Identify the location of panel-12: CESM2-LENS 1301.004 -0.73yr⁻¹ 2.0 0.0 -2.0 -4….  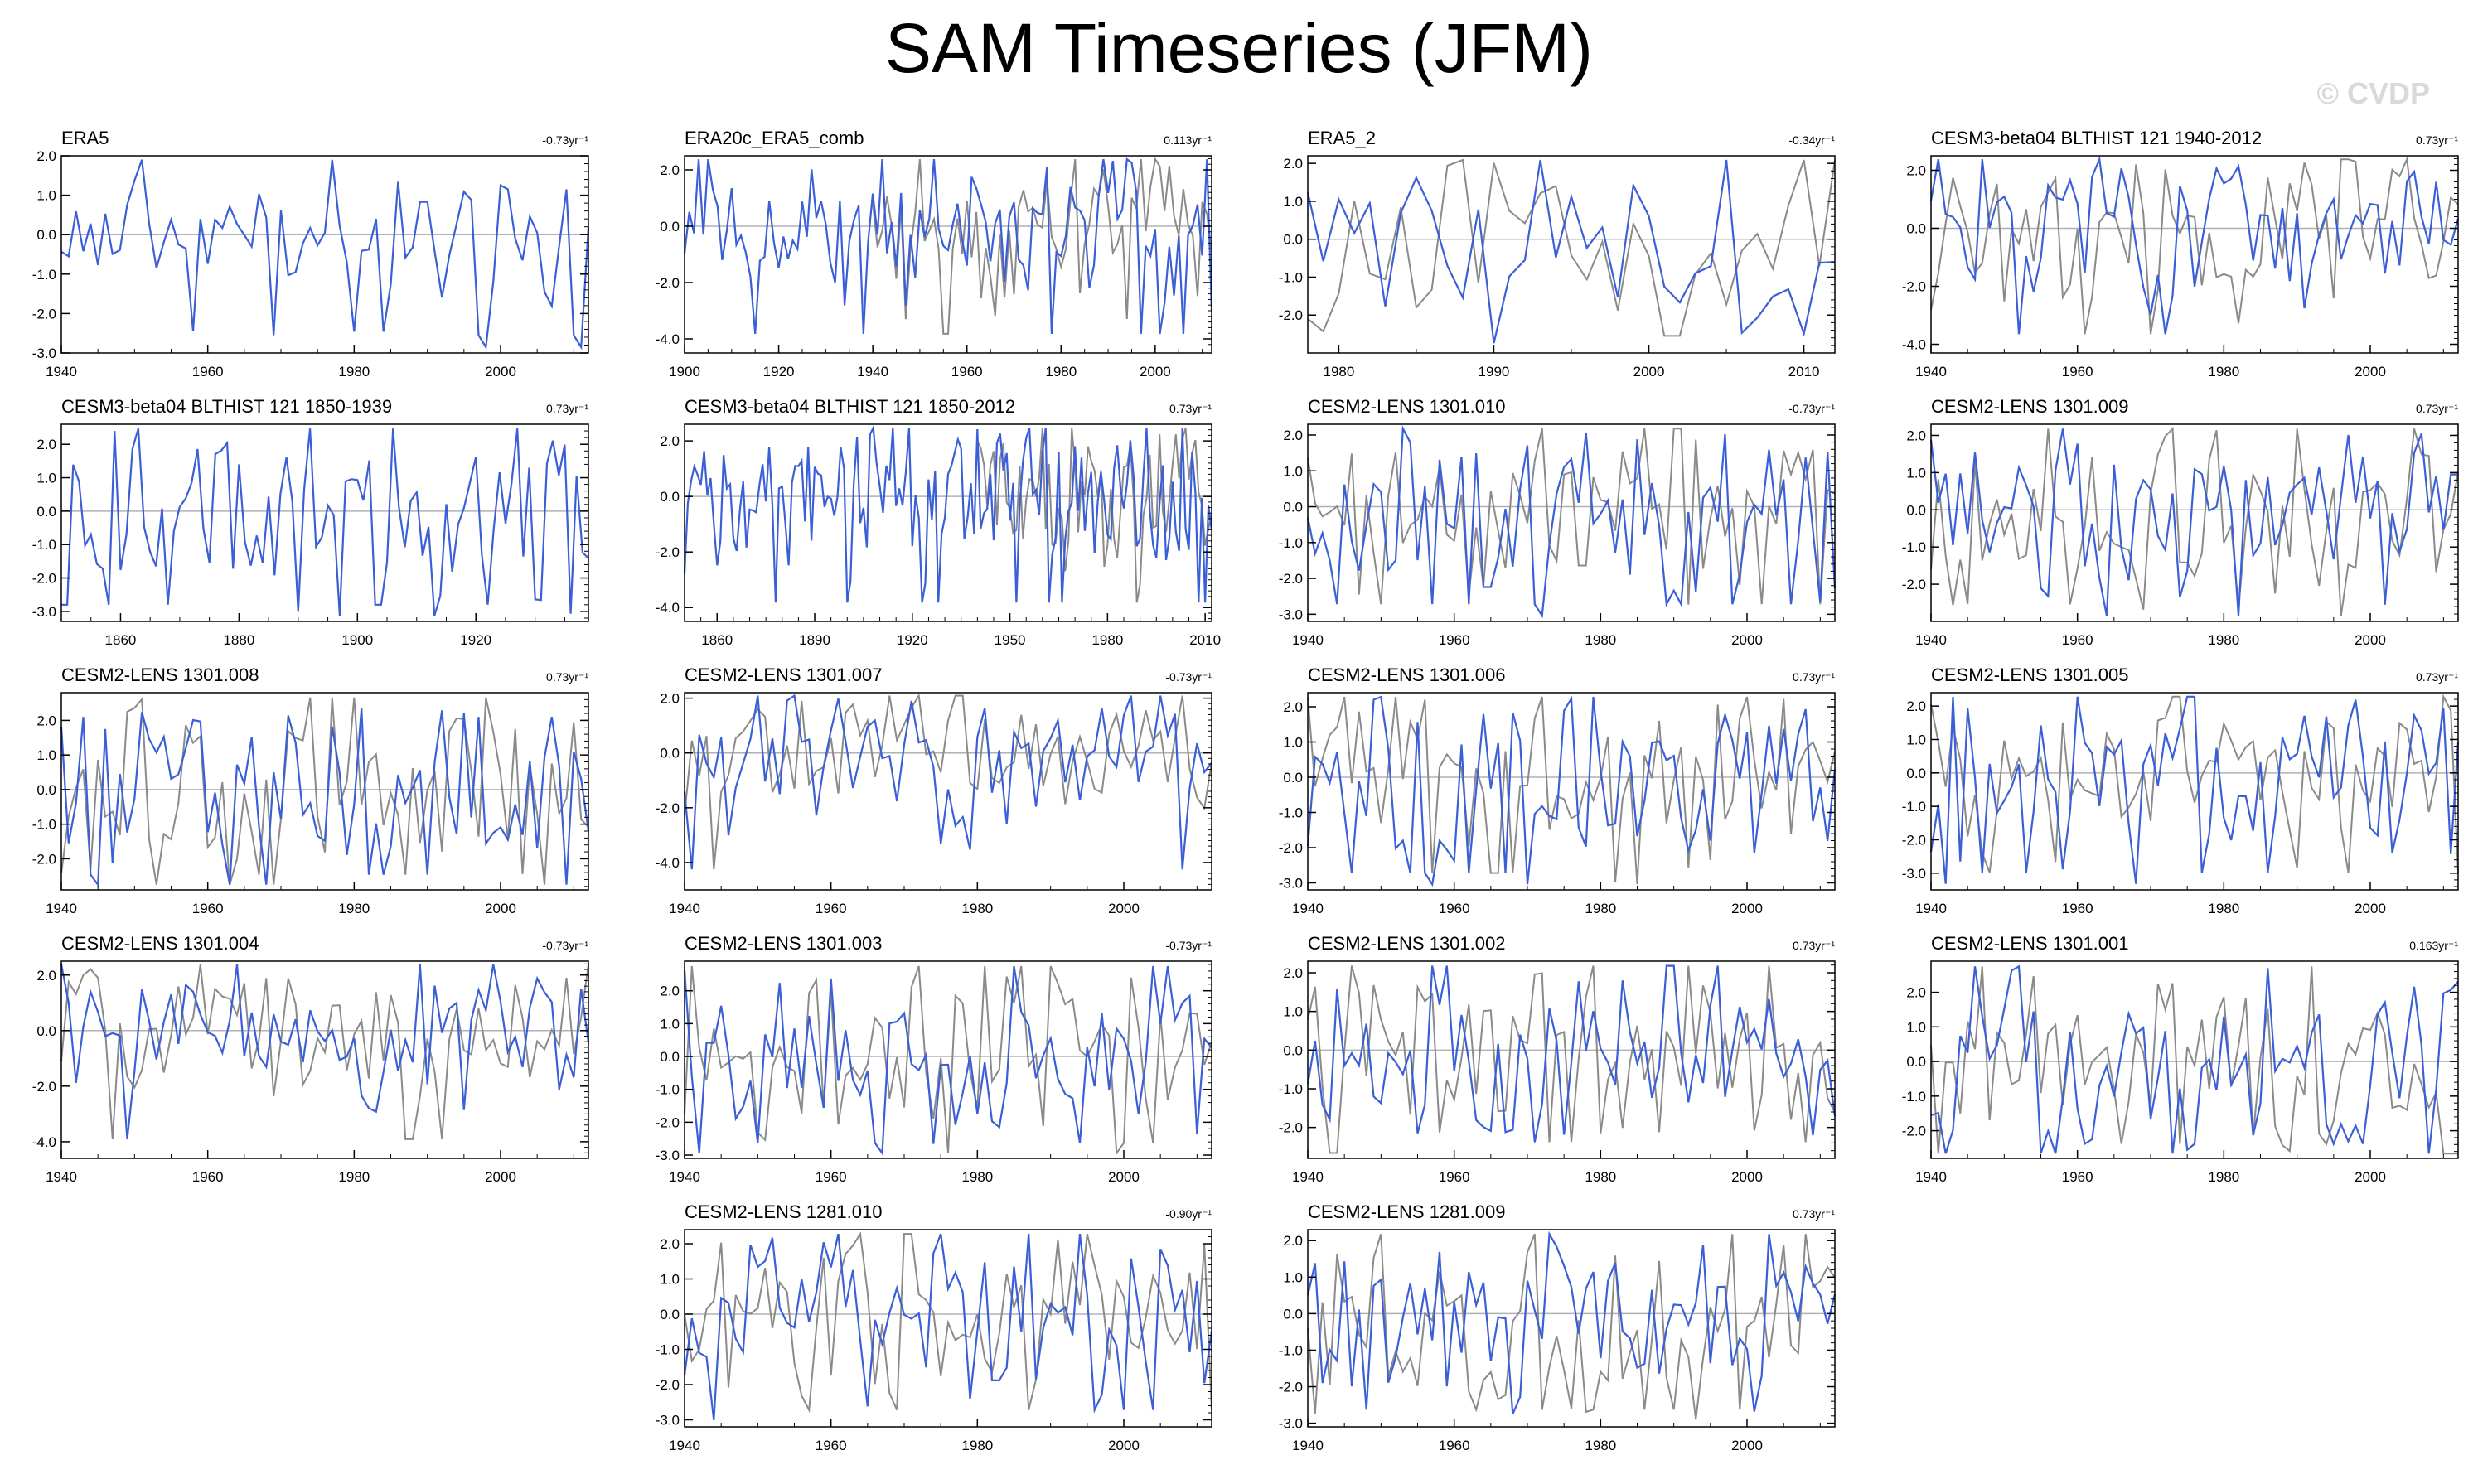
(311, 1059).